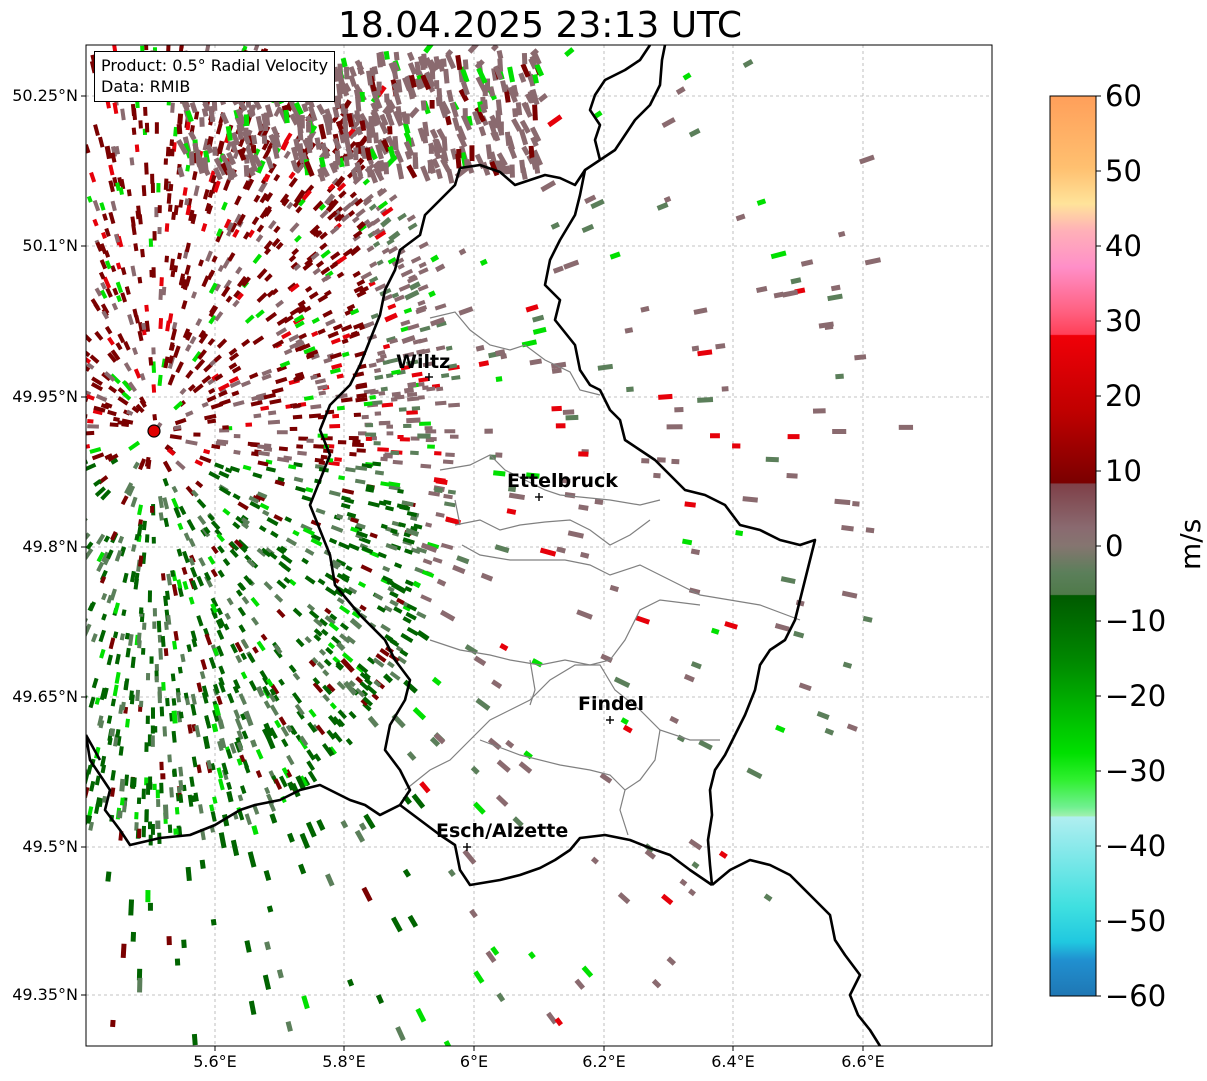  What do you see at coordinates (154, 431) in the screenshot?
I see `radar-site-marker` at bounding box center [154, 431].